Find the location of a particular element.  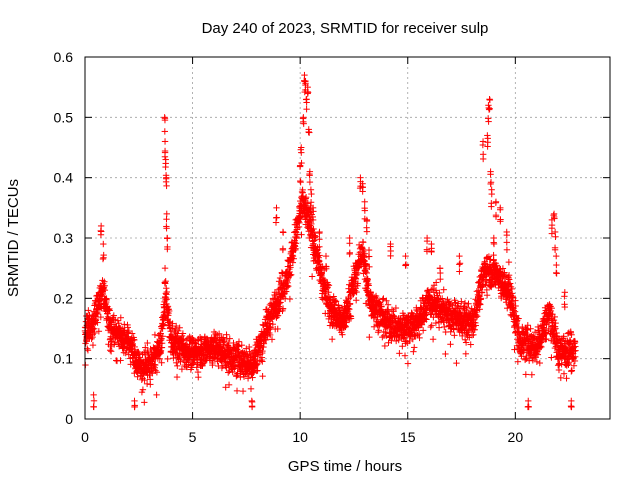

y-tick-label: 0.2 is located at coordinates (64, 298).